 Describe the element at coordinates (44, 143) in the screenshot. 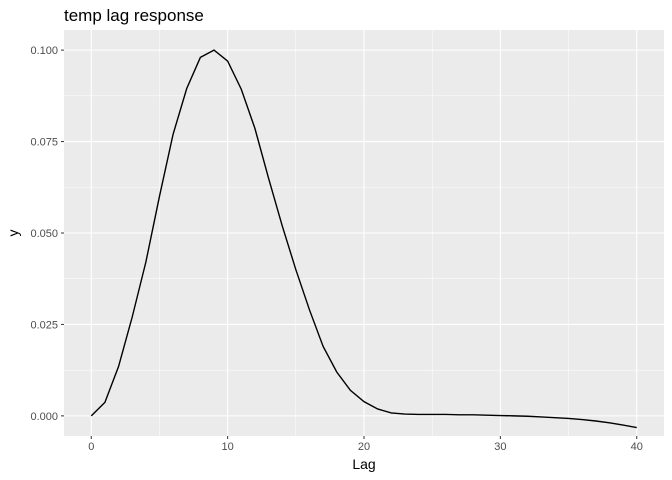

I see `y-tick-label: 0.075` at that location.